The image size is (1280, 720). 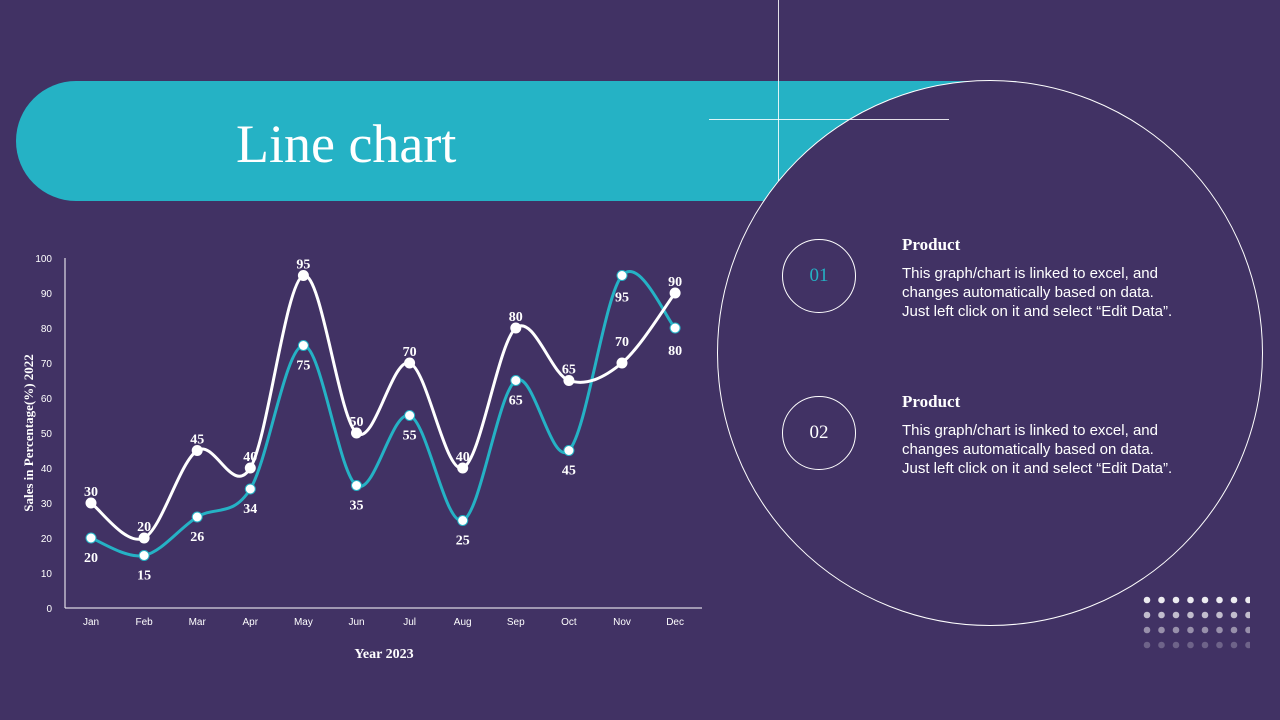 I want to click on x-tick-label: Apr, so click(x=251, y=622).